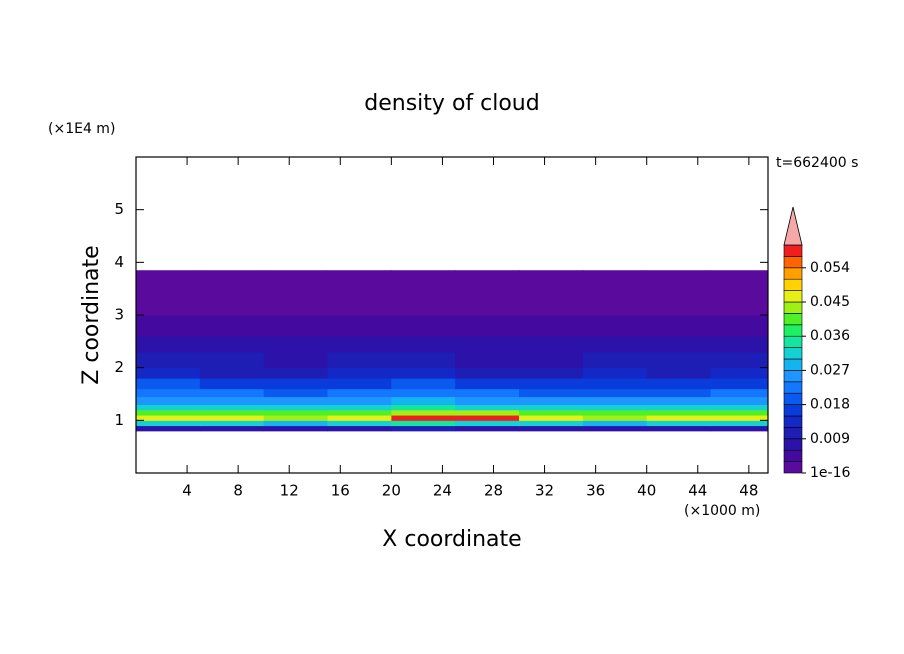  Describe the element at coordinates (830, 336) in the screenshot. I see `colorbar-label: 0.036` at that location.